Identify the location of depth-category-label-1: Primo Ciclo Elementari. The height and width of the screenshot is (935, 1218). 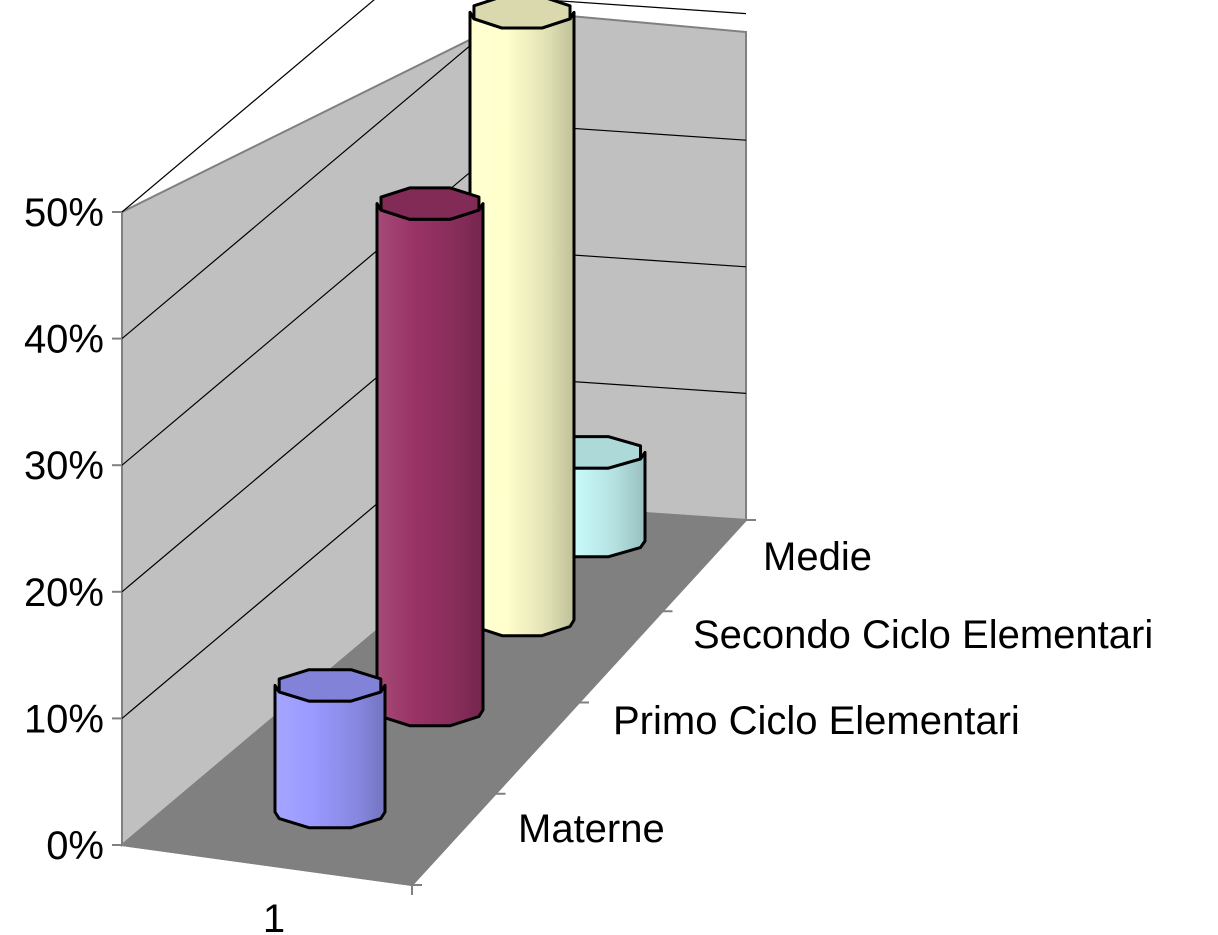
(816, 721).